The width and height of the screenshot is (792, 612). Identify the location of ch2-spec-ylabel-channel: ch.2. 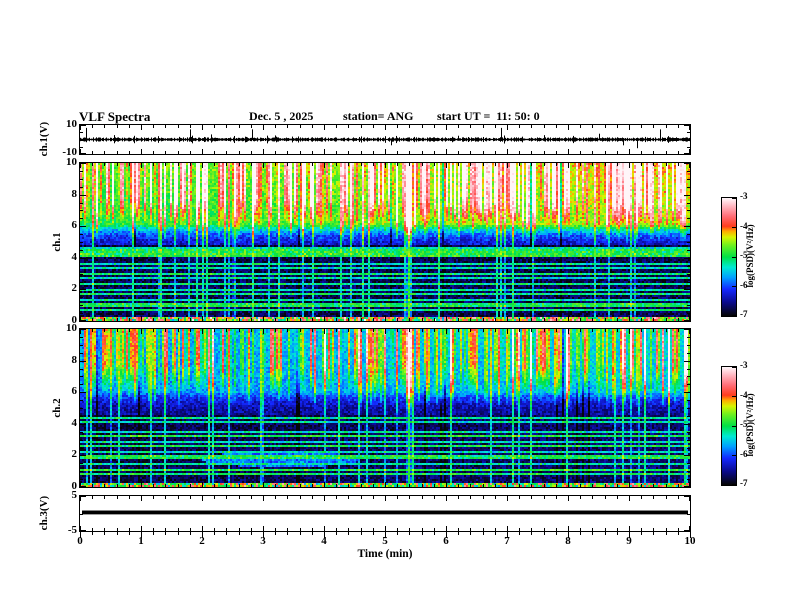
(57, 408).